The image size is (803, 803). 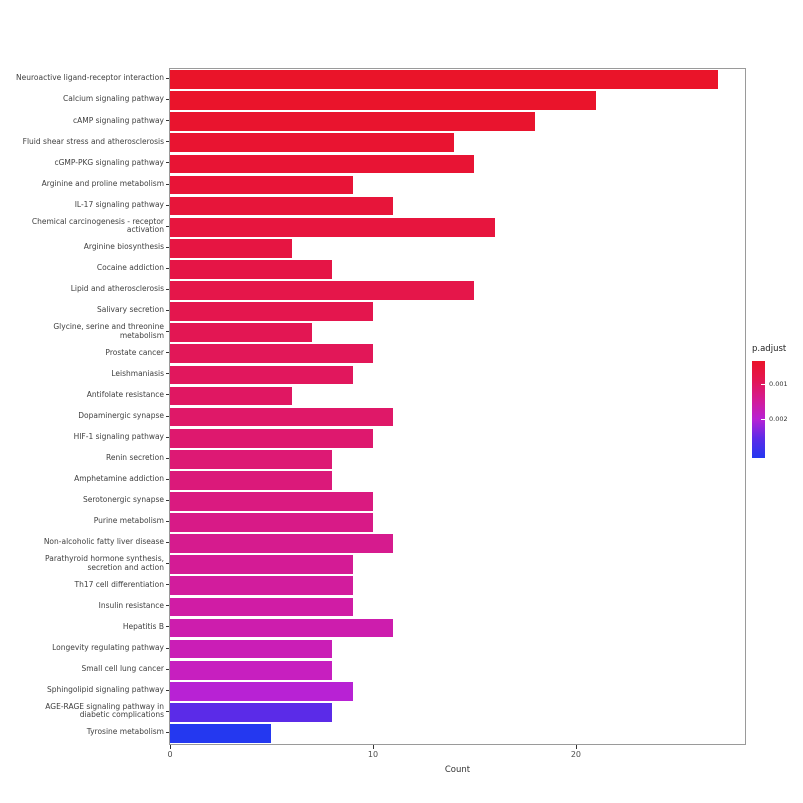 What do you see at coordinates (128, 521) in the screenshot?
I see `category-label: Purine metabolism` at bounding box center [128, 521].